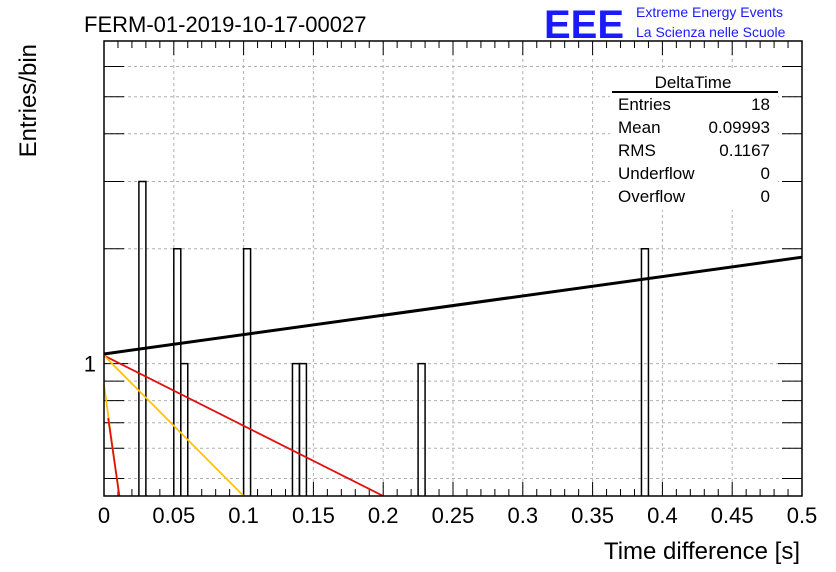  What do you see at coordinates (693, 82) in the screenshot?
I see `stats-title: DeltaTime` at bounding box center [693, 82].